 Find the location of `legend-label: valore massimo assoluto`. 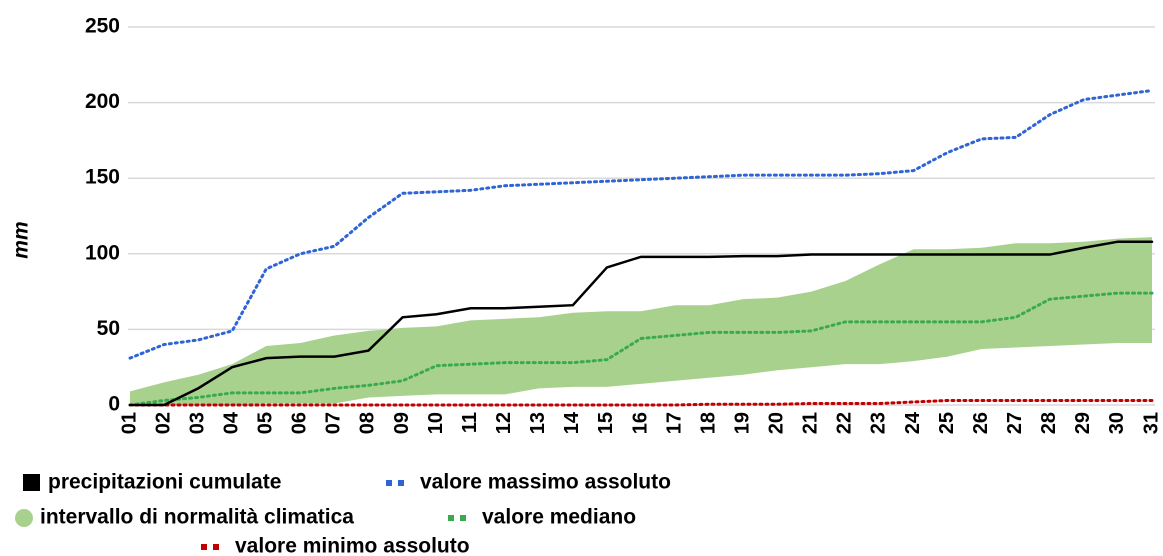

legend-label: valore massimo assoluto is located at coordinates (545, 482).